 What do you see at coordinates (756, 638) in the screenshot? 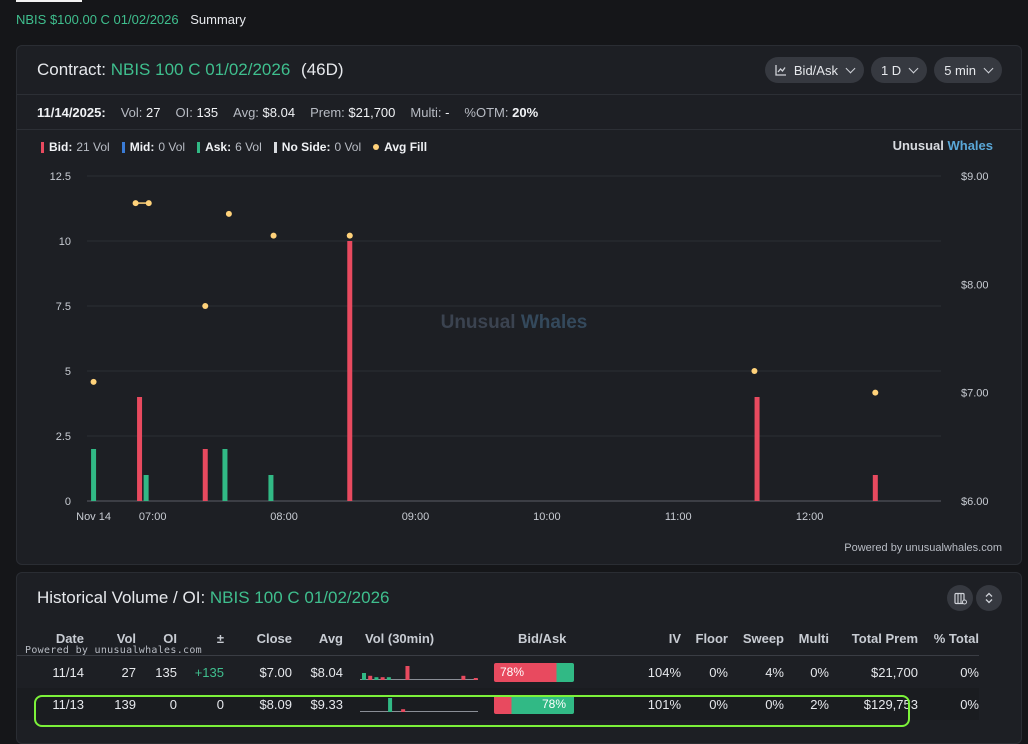
I see `col-sweep: Sweep` at bounding box center [756, 638].